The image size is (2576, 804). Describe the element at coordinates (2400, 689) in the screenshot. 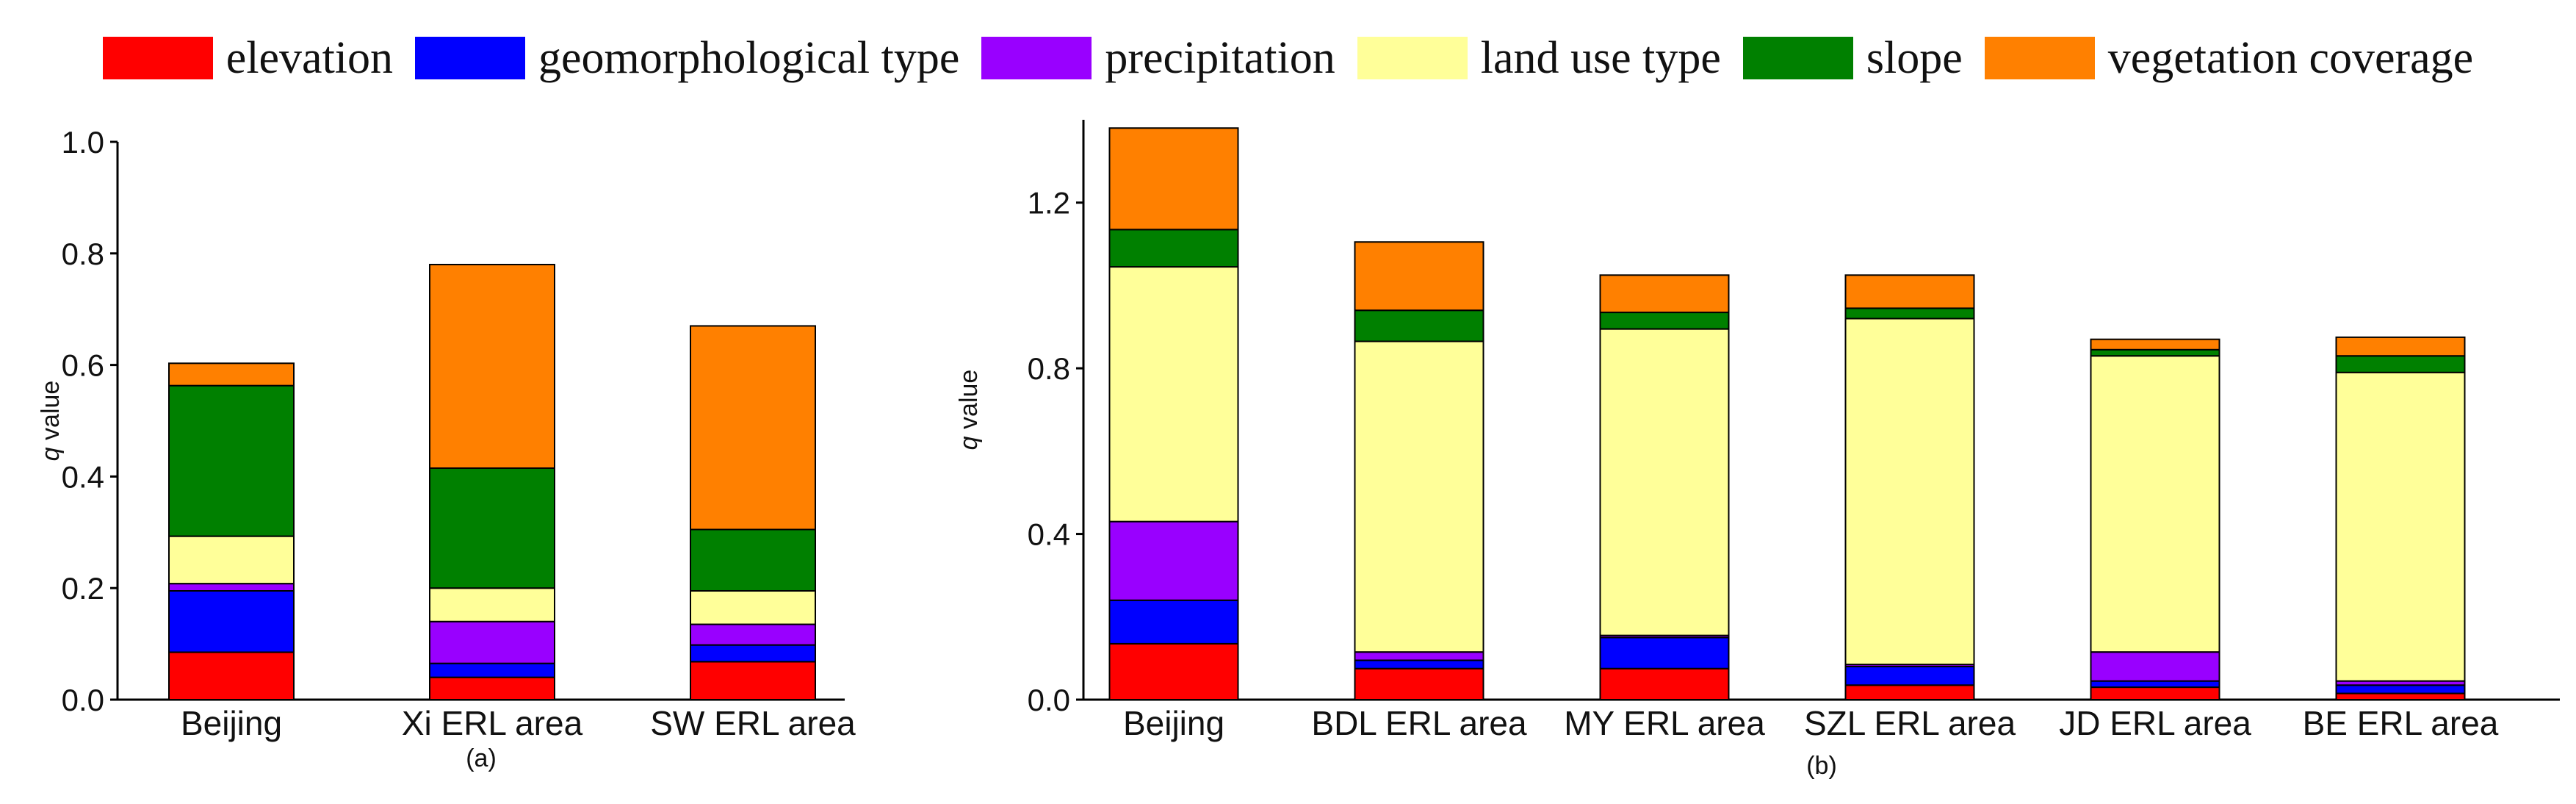

I see `bar-be-erl-area-geomorphological-type` at that location.